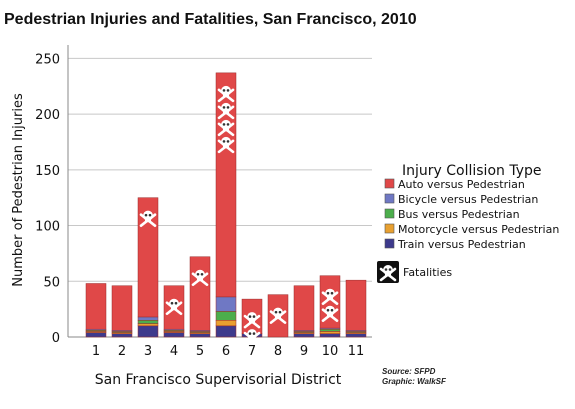 This screenshot has height=409, width=575. Describe the element at coordinates (51, 282) in the screenshot. I see `y-tick-label: 50` at that location.